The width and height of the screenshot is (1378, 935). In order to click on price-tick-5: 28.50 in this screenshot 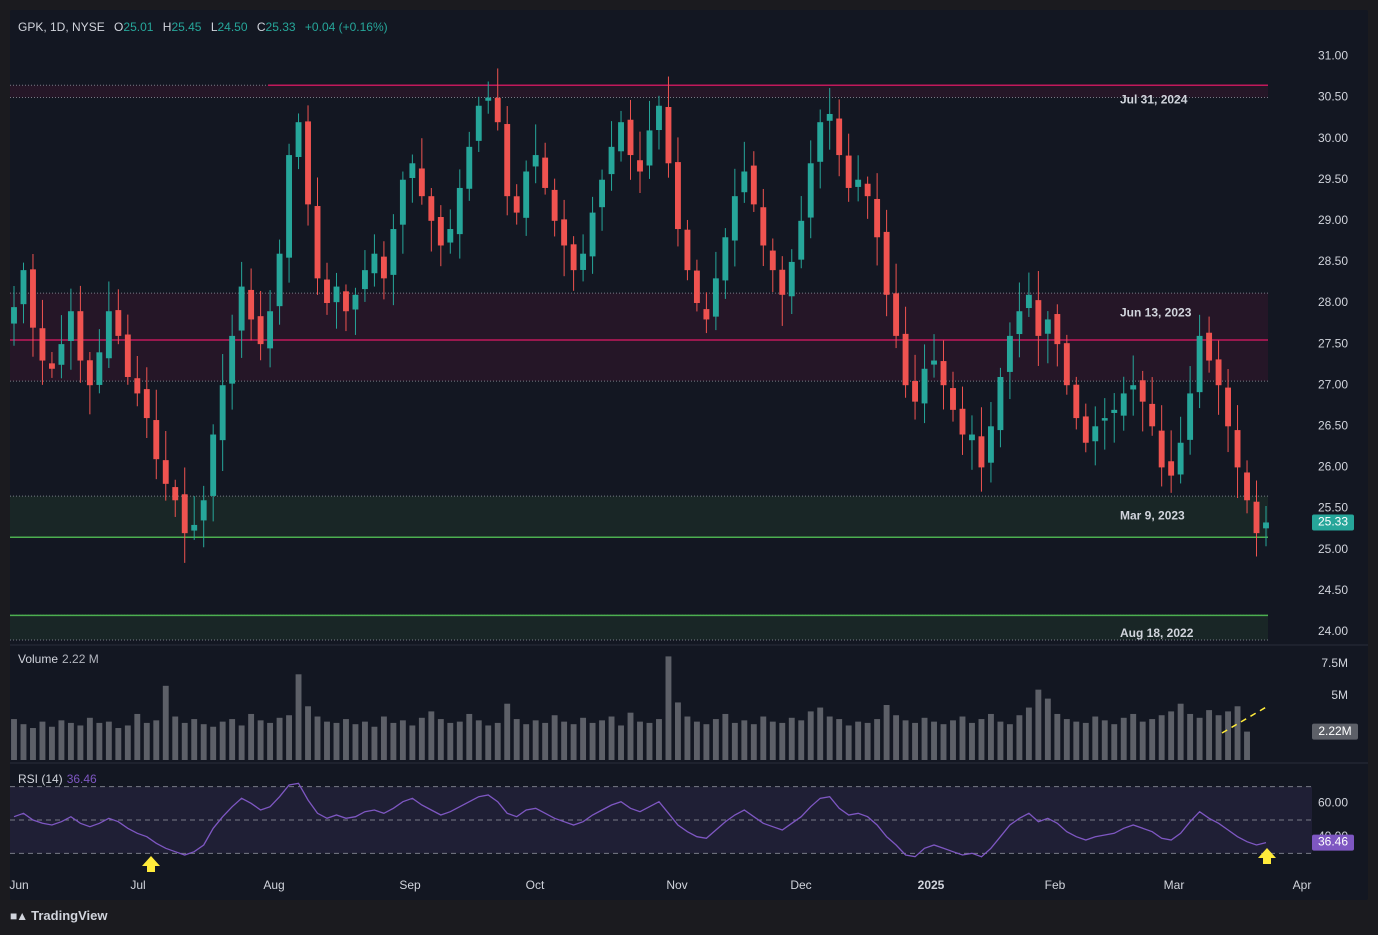, I will do `click(1333, 261)`.